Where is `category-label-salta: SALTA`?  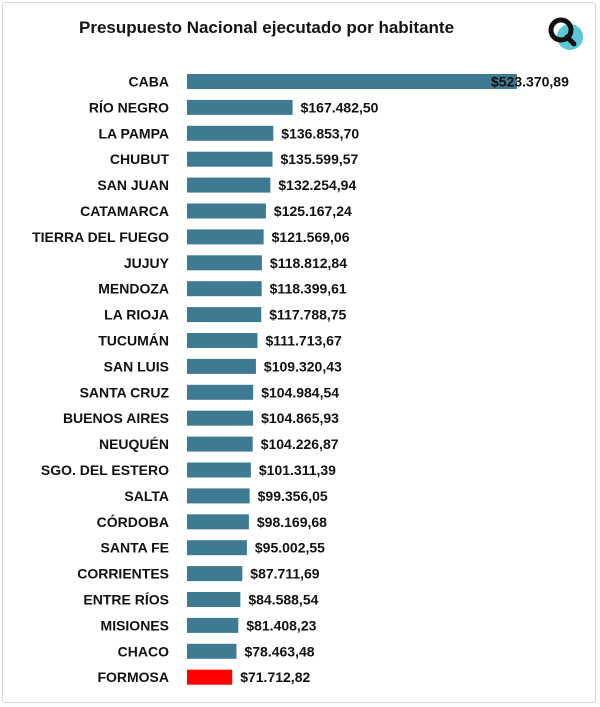
category-label-salta: SALTA is located at coordinates (146, 496).